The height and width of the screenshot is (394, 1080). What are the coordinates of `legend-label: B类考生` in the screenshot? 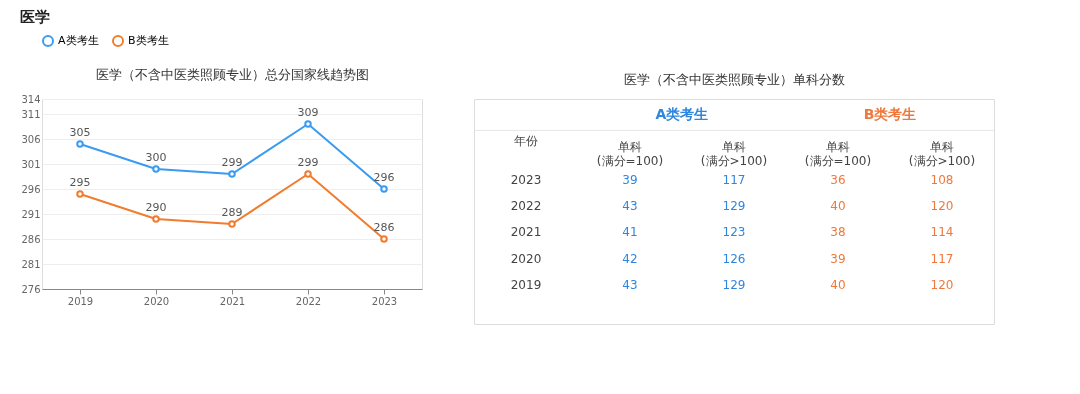 It's located at (148, 40).